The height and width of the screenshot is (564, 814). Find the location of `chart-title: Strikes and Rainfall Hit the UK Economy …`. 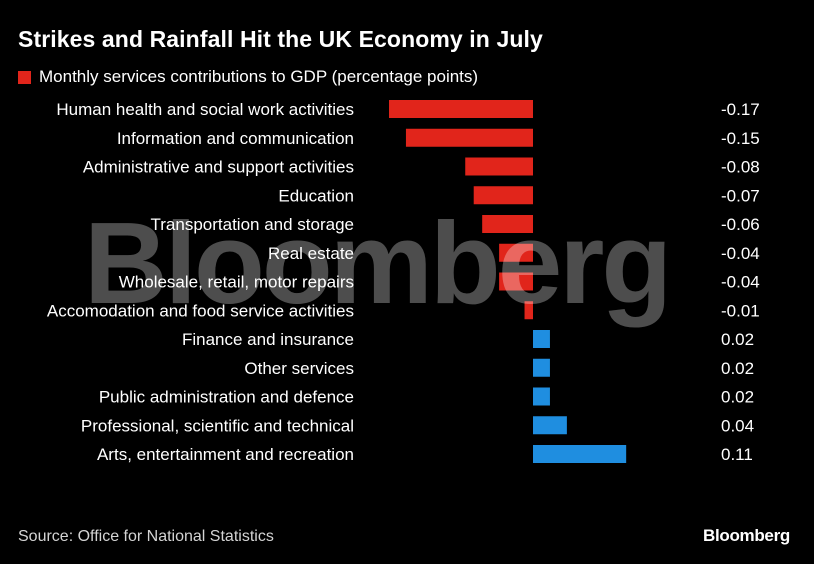

chart-title: Strikes and Rainfall Hit the UK Economy … is located at coordinates (280, 39).